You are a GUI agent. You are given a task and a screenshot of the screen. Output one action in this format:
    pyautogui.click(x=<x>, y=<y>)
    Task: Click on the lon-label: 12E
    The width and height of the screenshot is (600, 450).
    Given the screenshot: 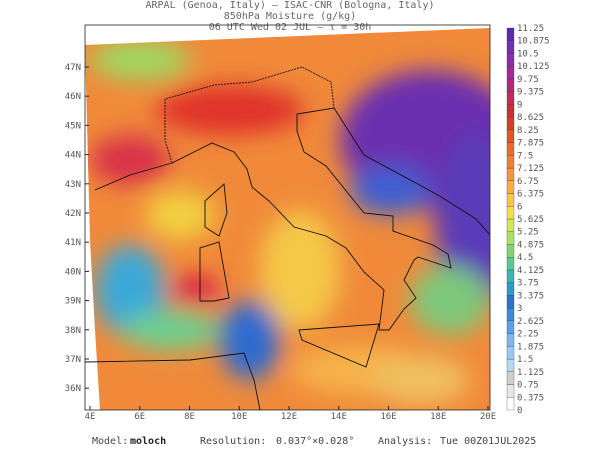 What is the action you would take?
    pyautogui.click(x=289, y=417)
    